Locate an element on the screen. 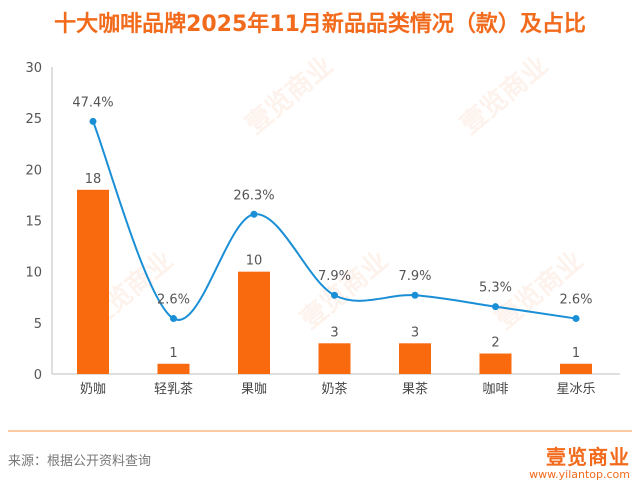 Image resolution: width=640 pixels, height=491 pixels. x-tick-label: 轻乳茶 is located at coordinates (173, 389).